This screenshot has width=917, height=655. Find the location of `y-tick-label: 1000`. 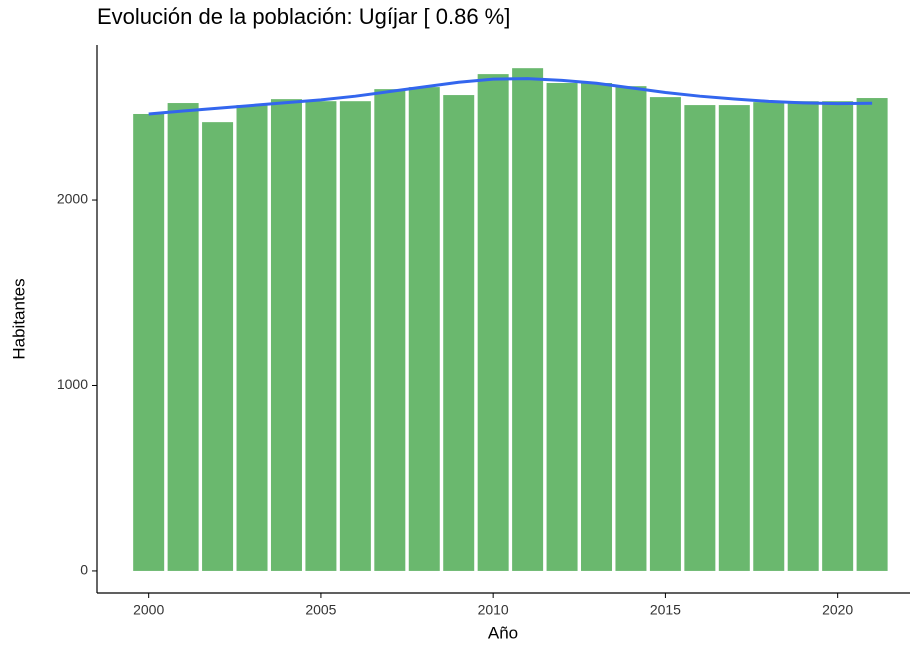

y-tick-label: 1000 is located at coordinates (72, 384).